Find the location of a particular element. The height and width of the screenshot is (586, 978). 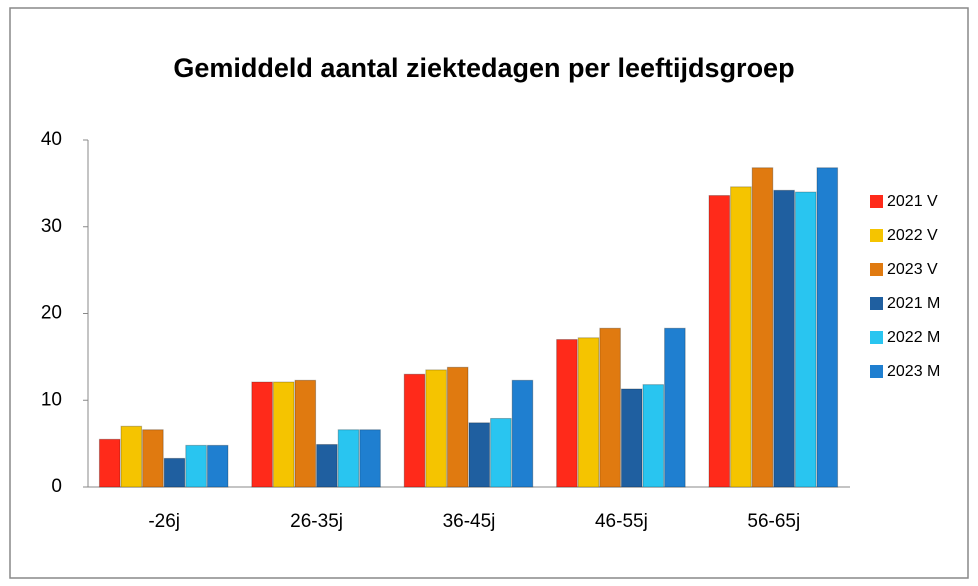

legend-label: 2023 V is located at coordinates (912, 269).